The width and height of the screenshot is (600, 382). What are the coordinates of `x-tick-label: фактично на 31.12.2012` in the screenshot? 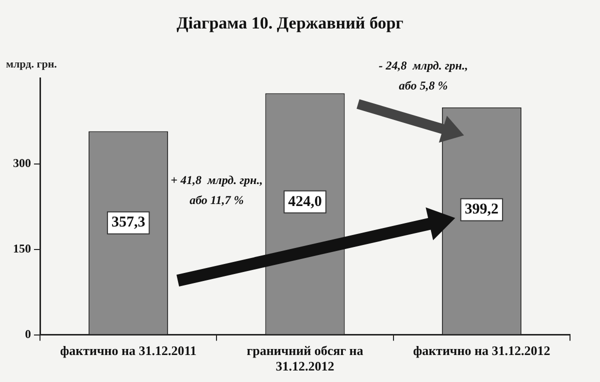 It's located at (481, 350).